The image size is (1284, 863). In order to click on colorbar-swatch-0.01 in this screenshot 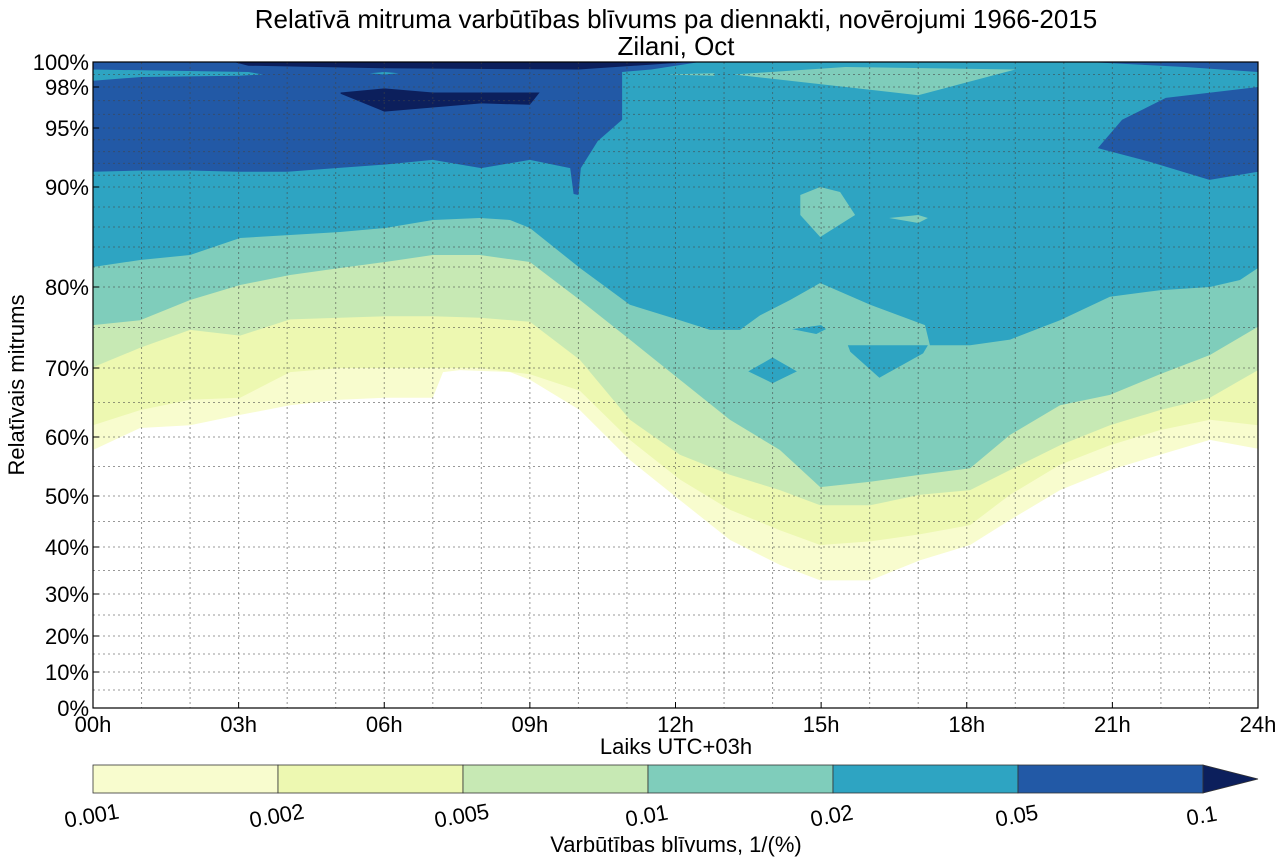, I will do `click(740, 779)`.